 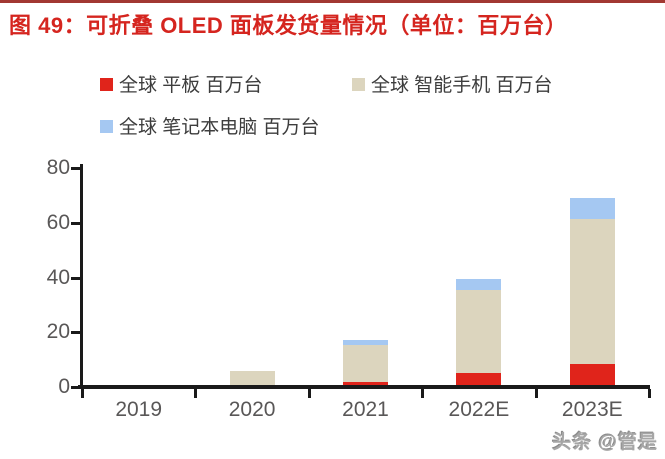 I want to click on bar-segment-2023e-laptop, so click(x=592, y=208).